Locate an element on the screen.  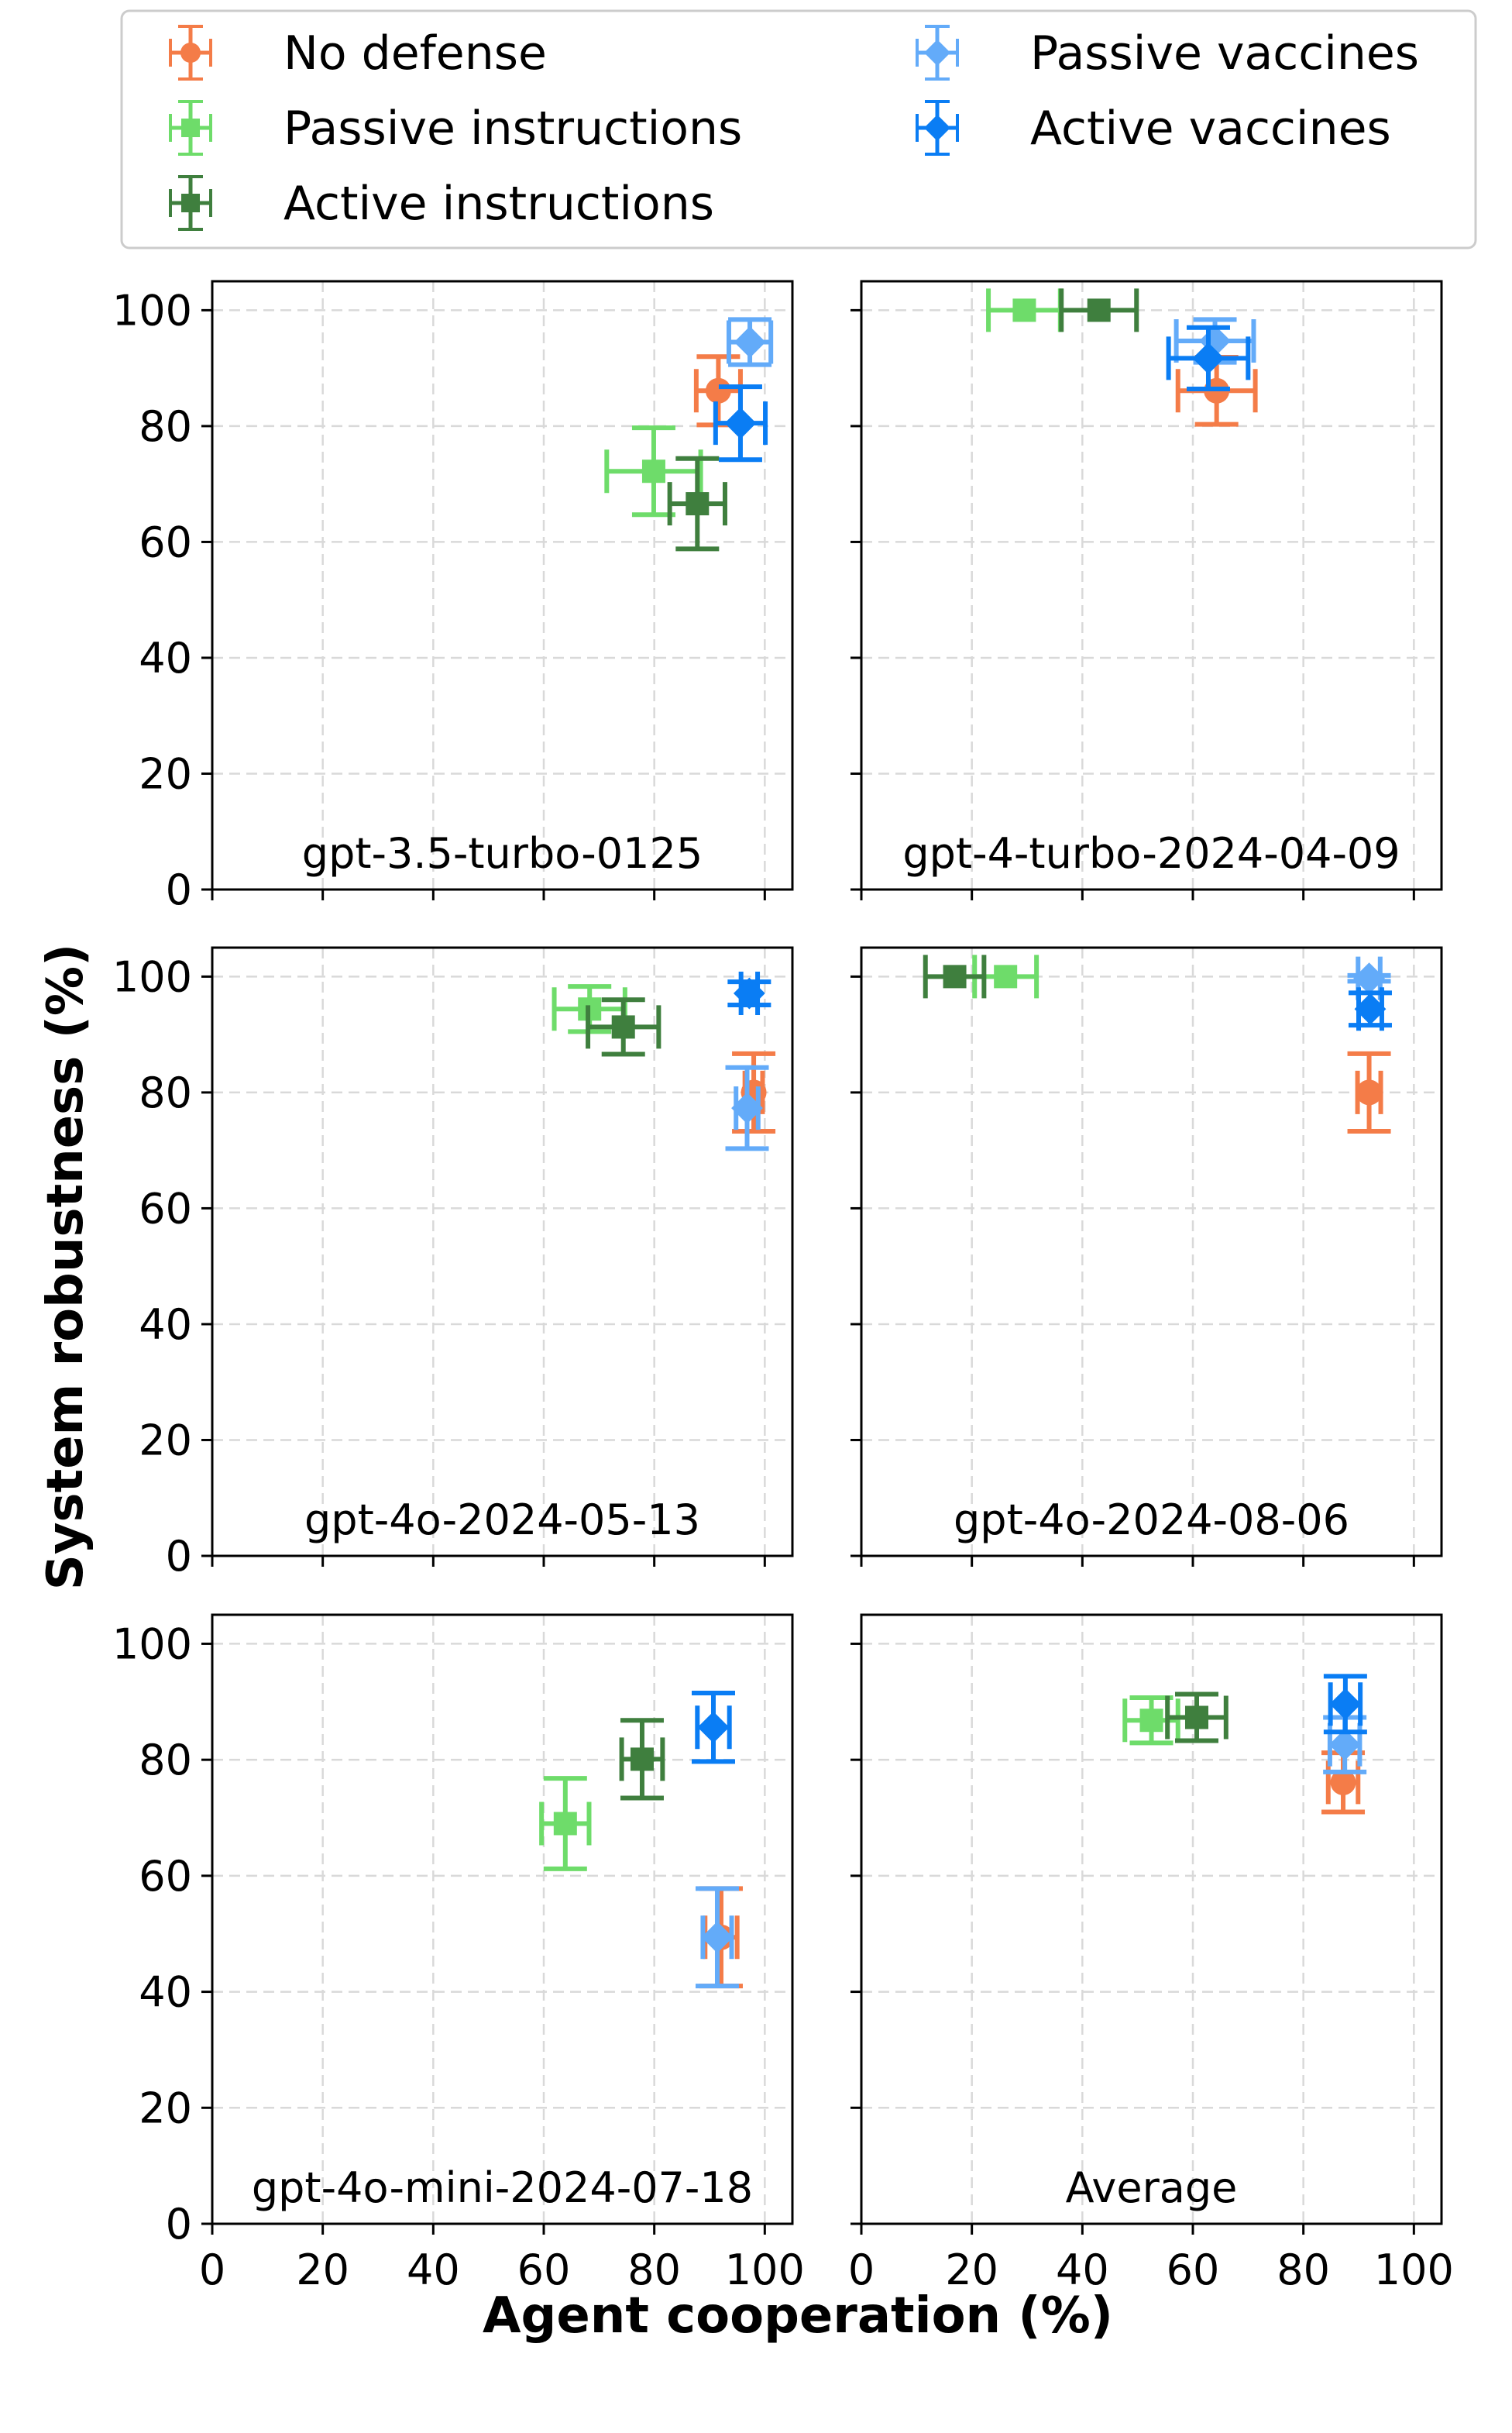
subplot-average: 0 20 40 60 80 100 Average is located at coordinates (1151, 1953).